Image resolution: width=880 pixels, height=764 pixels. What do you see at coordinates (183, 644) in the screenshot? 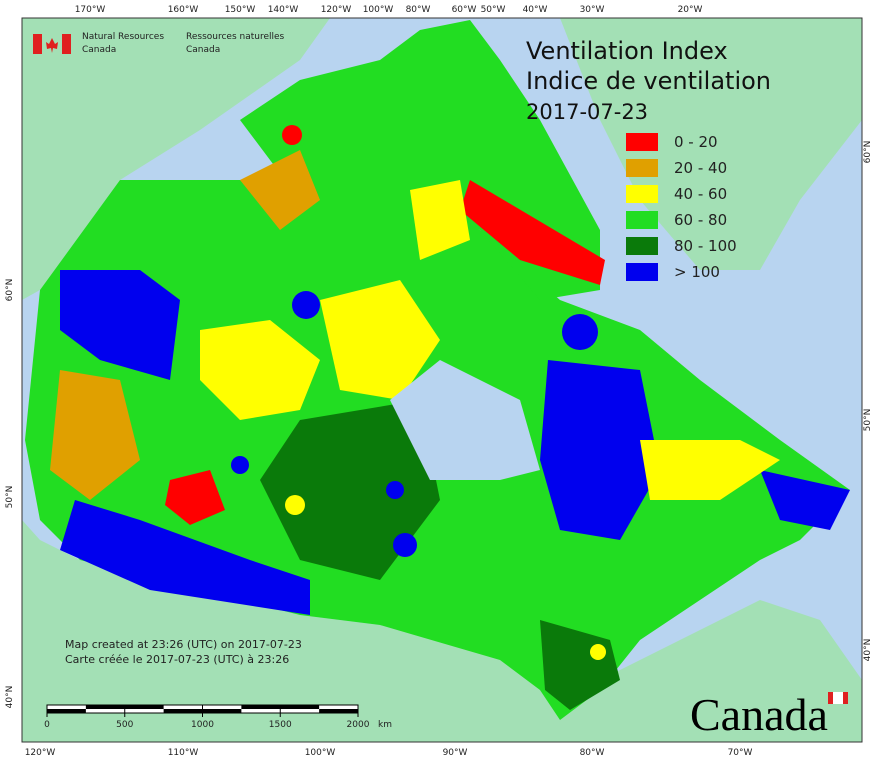
I see `footer: Map created at 23:26 (UTC) on 2017-07-23` at bounding box center [183, 644].